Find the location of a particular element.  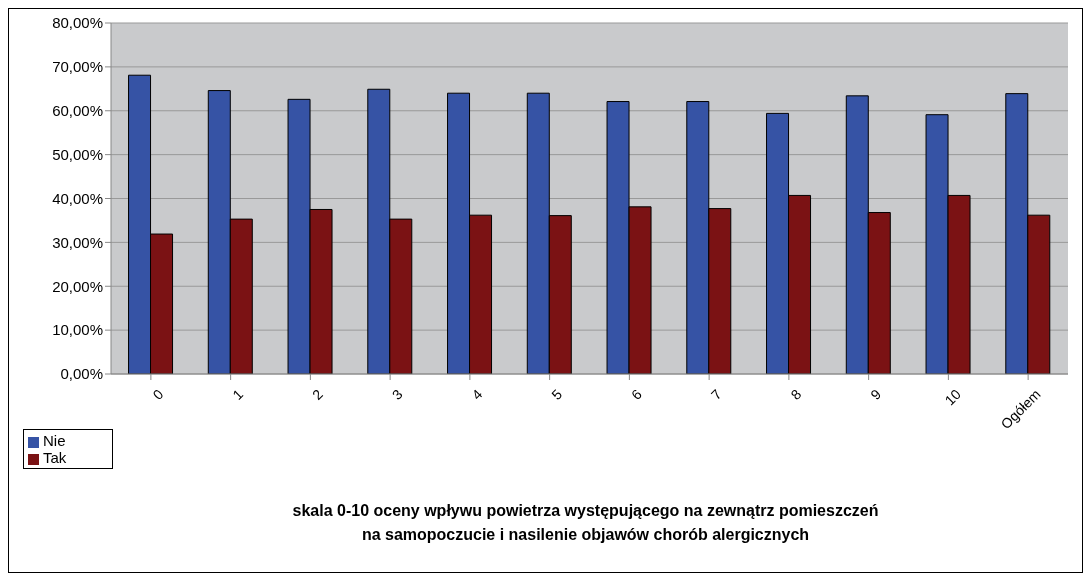

legend-label: Tak is located at coordinates (55, 457).